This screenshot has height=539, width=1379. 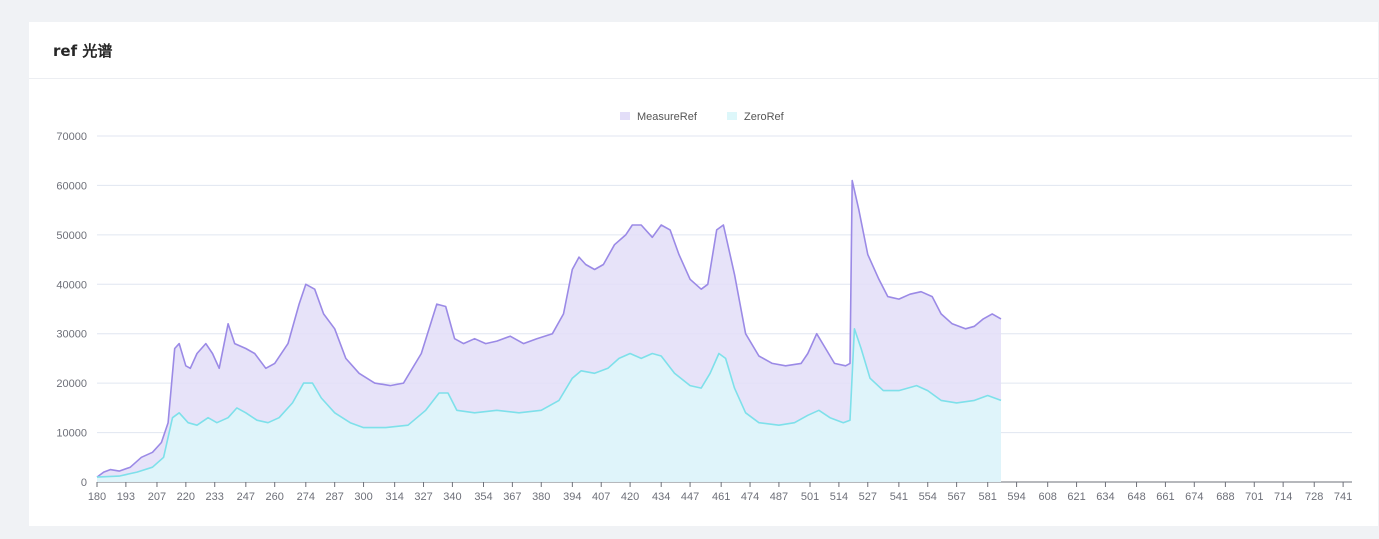 What do you see at coordinates (1105, 497) in the screenshot?
I see `x-tick-label: 634` at bounding box center [1105, 497].